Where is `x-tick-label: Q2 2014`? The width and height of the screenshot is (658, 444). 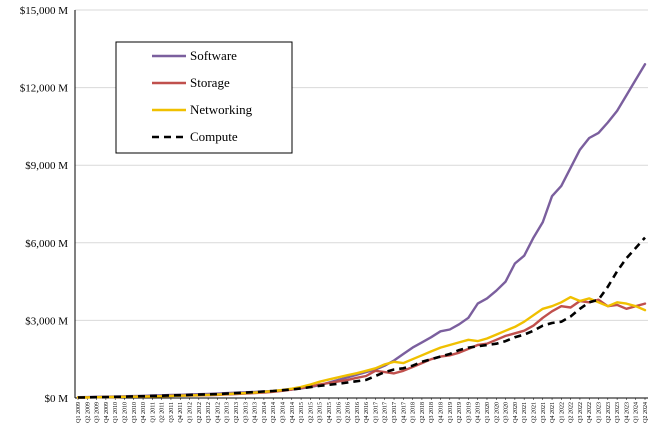
x-tick-label: Q2 2014 is located at coordinates (274, 412).